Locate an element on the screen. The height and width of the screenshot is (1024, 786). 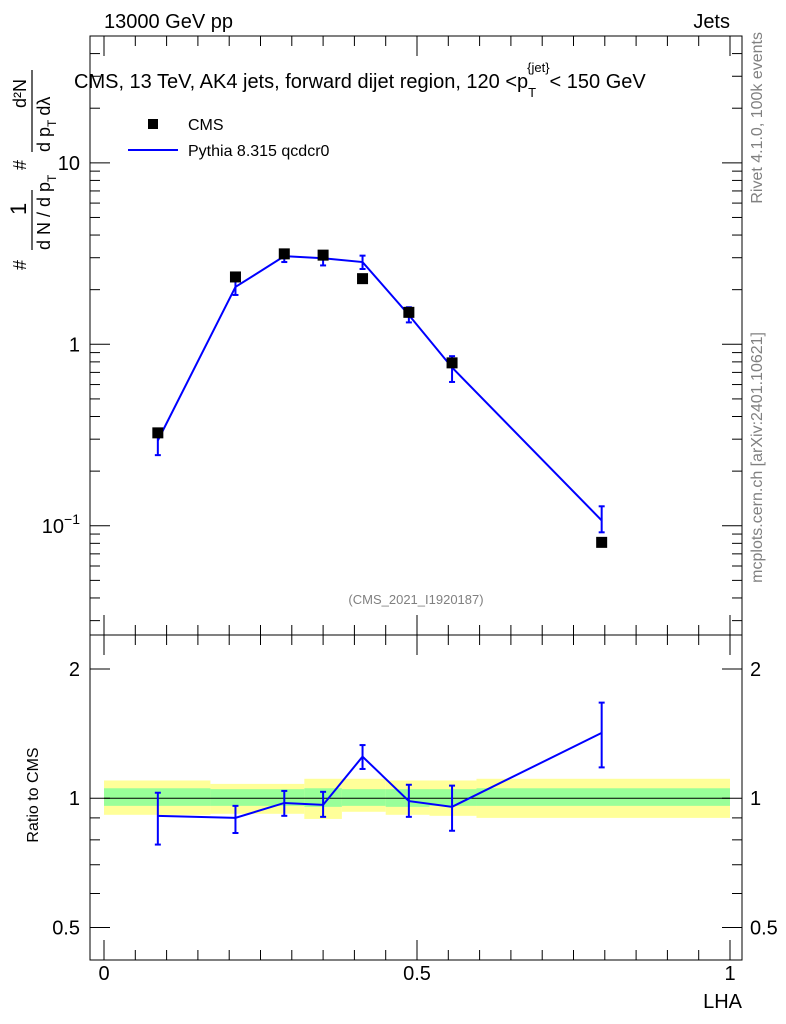
ratio-y-tick-label-right: 1 is located at coordinates (755, 799).